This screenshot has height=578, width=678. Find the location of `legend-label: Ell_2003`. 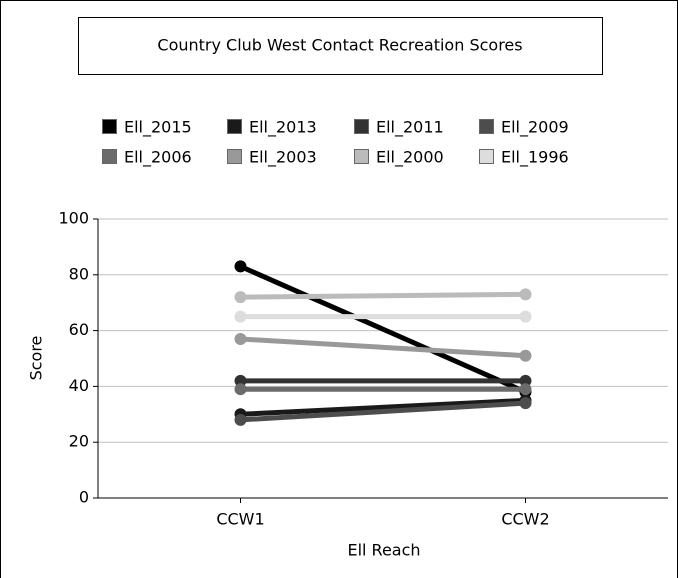

legend-label: Ell_2003 is located at coordinates (283, 158).